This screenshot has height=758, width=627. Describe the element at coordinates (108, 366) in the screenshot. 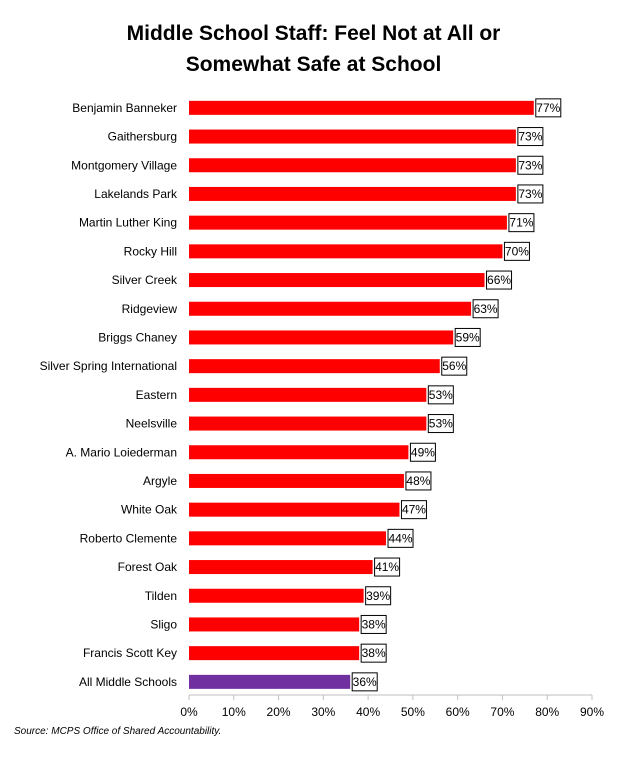

I see `category-label: Silver Spring International` at that location.